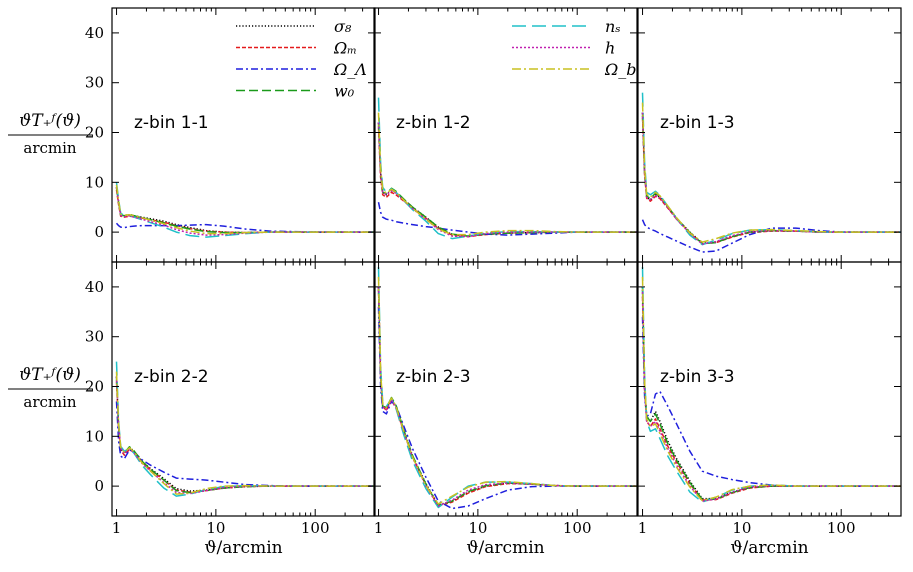 The image size is (913, 572). What do you see at coordinates (345, 48) in the screenshot?
I see `legend-label-om: Ωₘ` at bounding box center [345, 48].